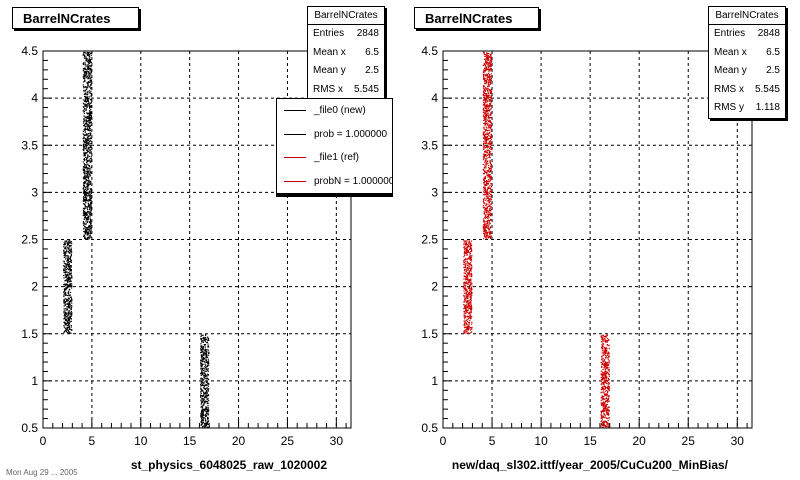 The height and width of the screenshot is (480, 800). What do you see at coordinates (346, 16) in the screenshot?
I see `left-stats-name: BarrelNCrates` at bounding box center [346, 16].